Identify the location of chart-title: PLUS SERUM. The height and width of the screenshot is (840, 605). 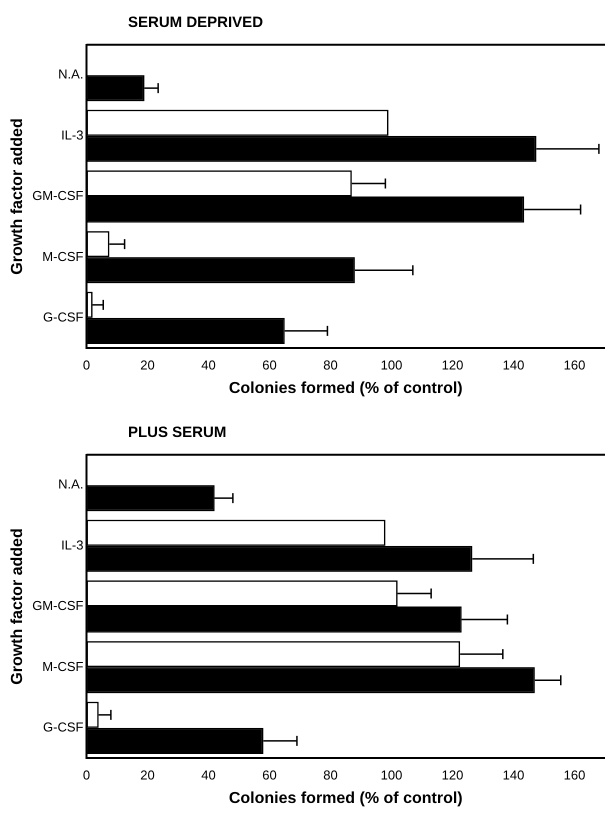
(177, 432).